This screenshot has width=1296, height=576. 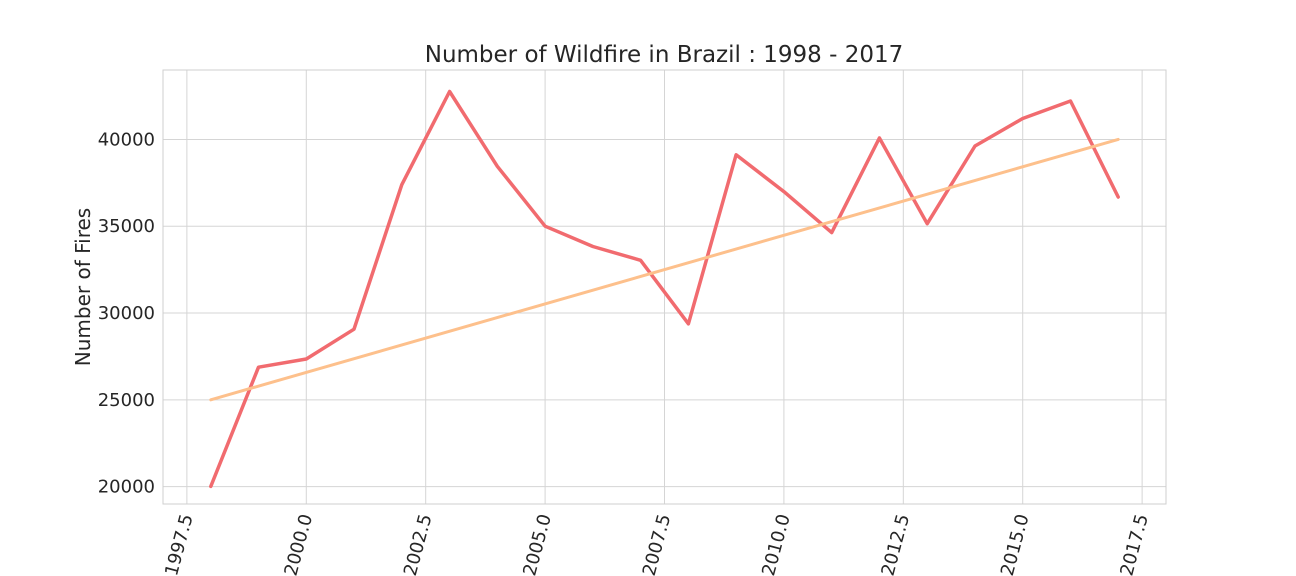 What do you see at coordinates (299, 544) in the screenshot?
I see `x-tick-label: 2000.0` at bounding box center [299, 544].